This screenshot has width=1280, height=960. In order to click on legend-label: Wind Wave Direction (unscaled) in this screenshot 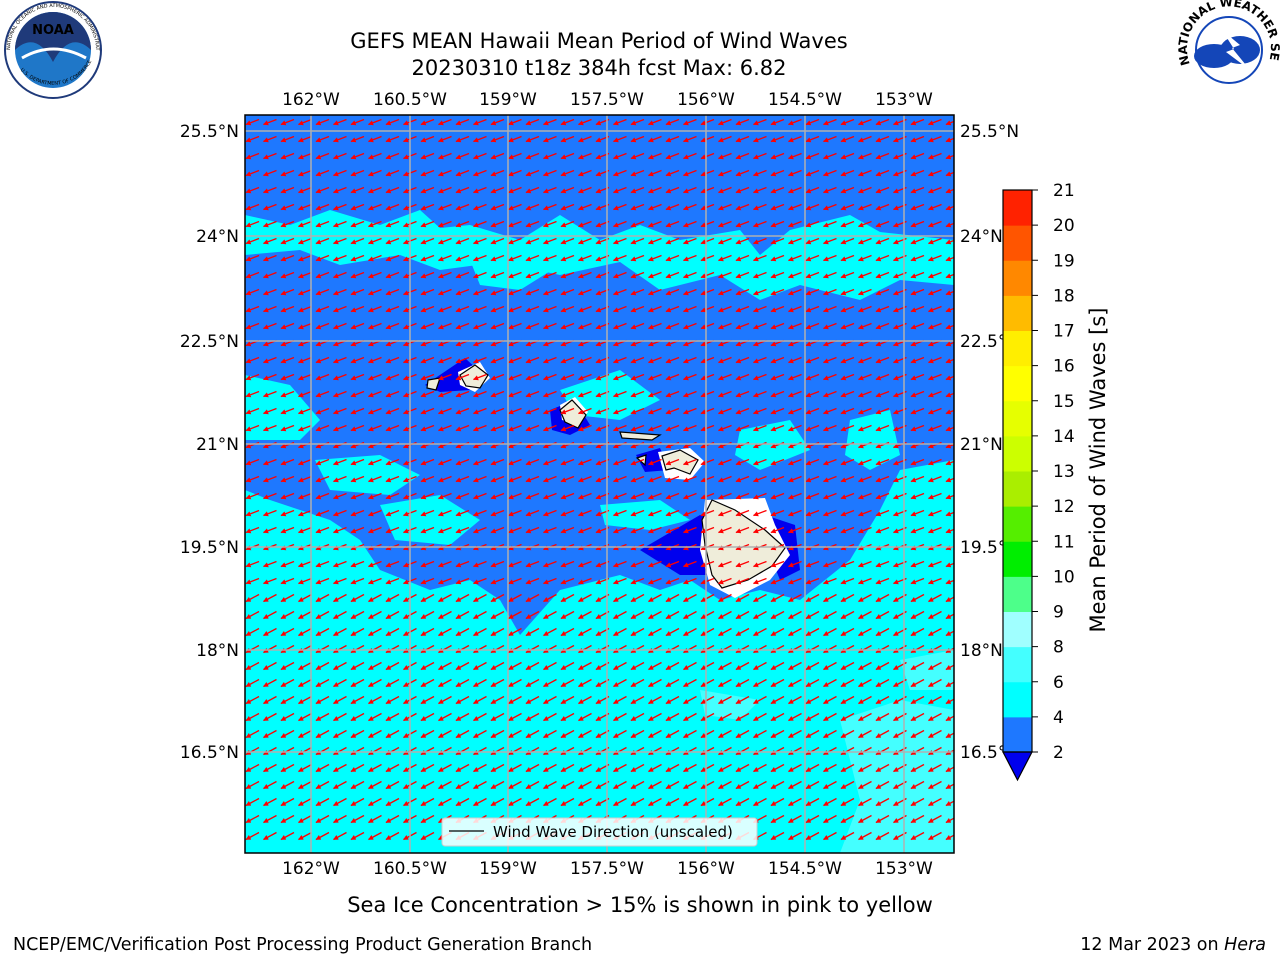, I will do `click(613, 832)`.